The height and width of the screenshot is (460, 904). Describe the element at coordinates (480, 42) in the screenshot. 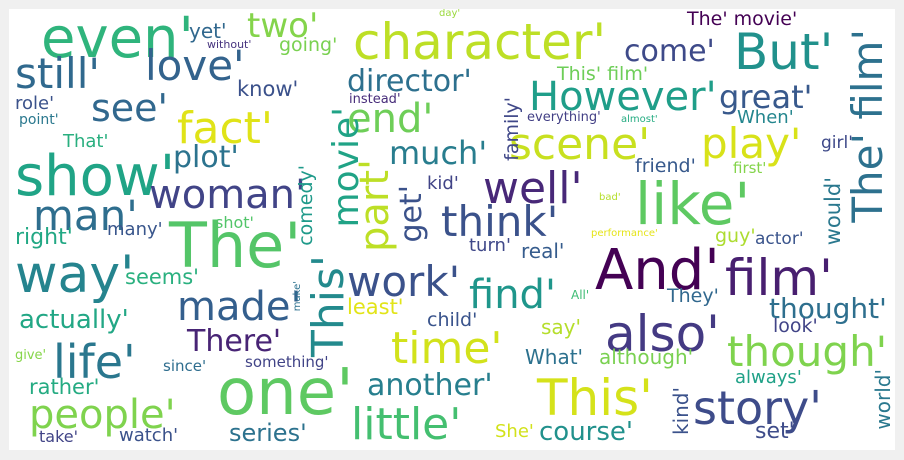

I see `word-character: character'` at that location.